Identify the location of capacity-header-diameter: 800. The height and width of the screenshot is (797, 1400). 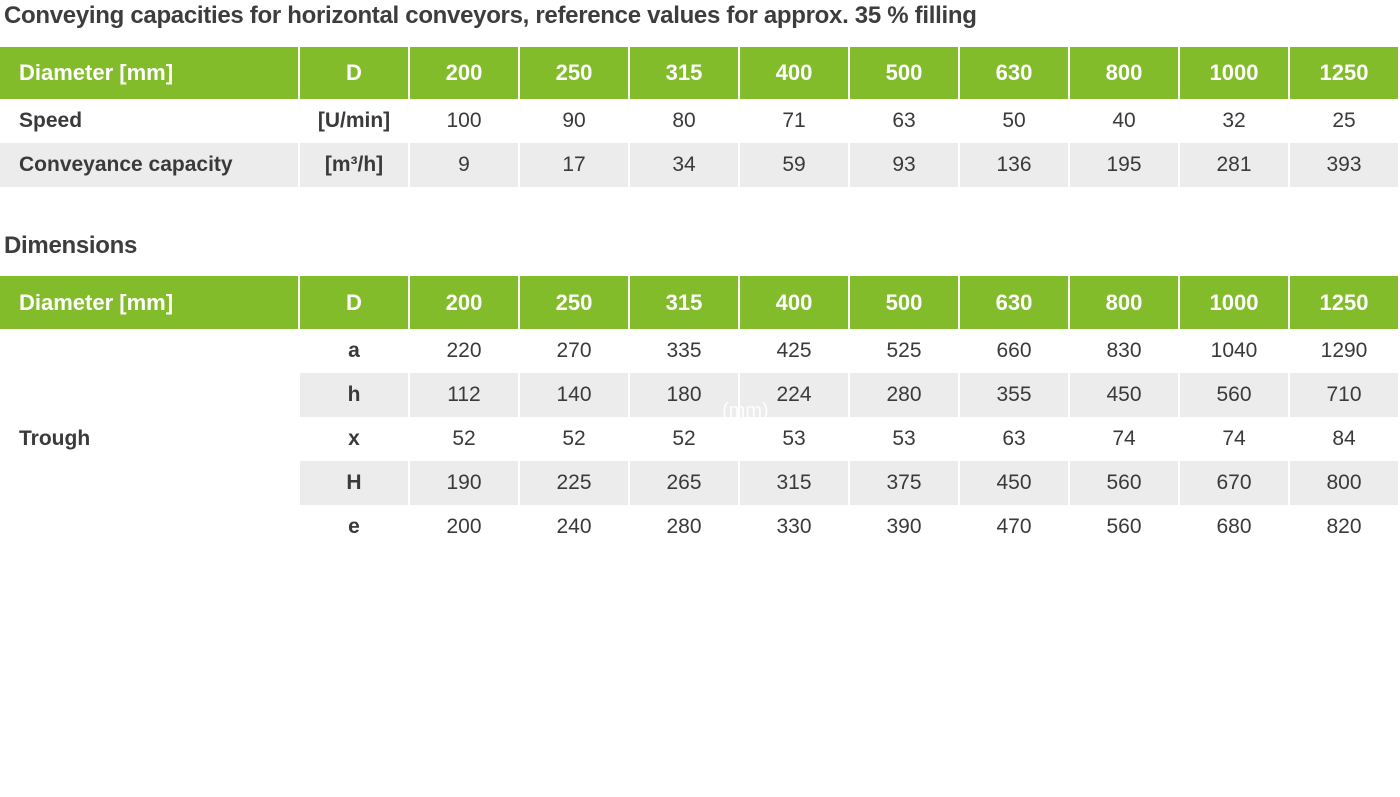
(1124, 73).